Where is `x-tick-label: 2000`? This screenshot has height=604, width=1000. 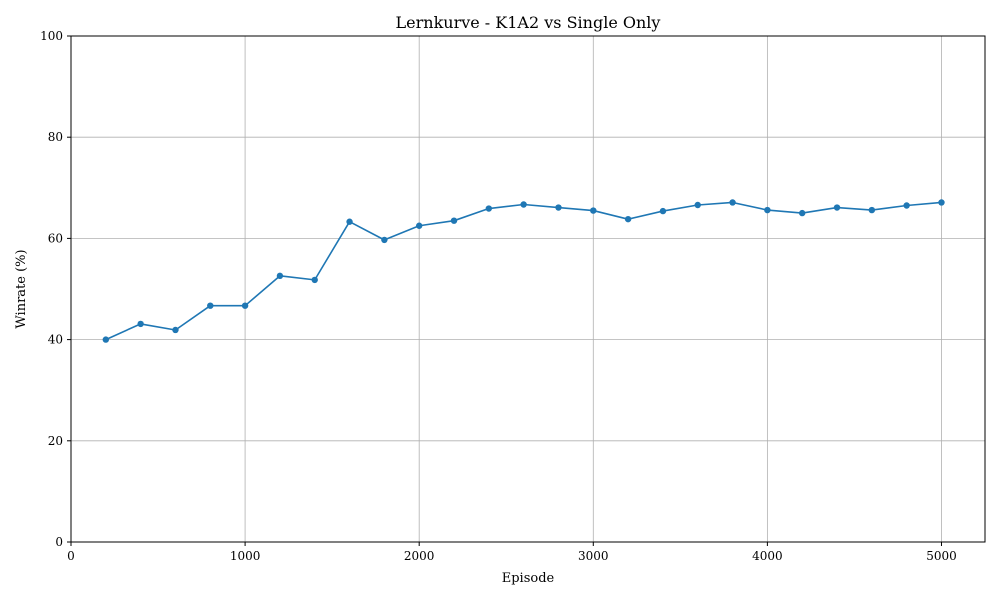
x-tick-label: 2000 is located at coordinates (419, 556).